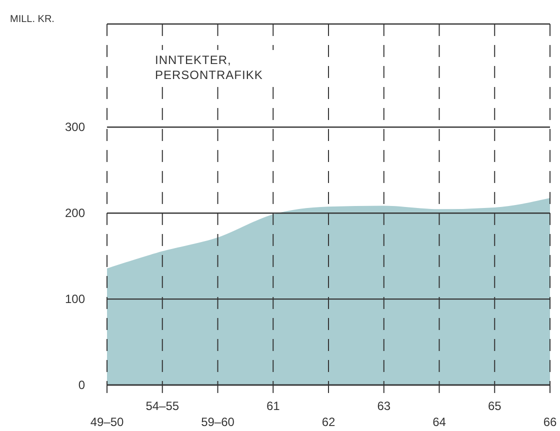 Image resolution: width=560 pixels, height=431 pixels. What do you see at coordinates (209, 67) in the screenshot?
I see `text: INNTEKTER, PERSONTRAFIKK` at bounding box center [209, 67].